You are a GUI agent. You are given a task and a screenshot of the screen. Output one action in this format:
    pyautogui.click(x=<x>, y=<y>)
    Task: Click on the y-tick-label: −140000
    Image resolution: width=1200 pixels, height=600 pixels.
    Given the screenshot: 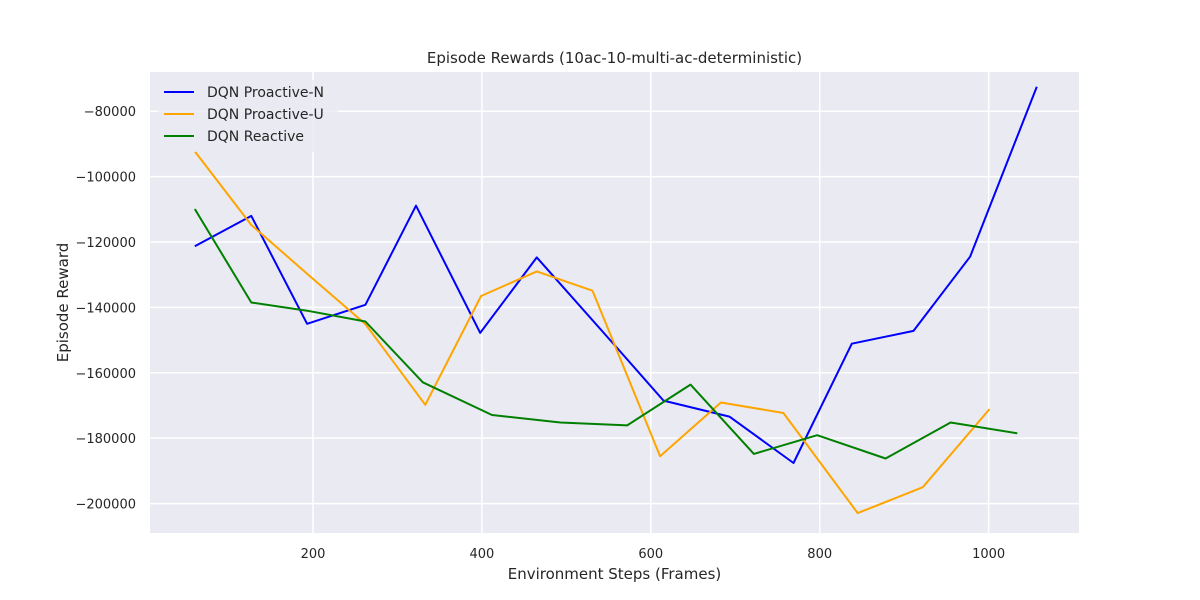 What is the action you would take?
    pyautogui.click(x=105, y=308)
    